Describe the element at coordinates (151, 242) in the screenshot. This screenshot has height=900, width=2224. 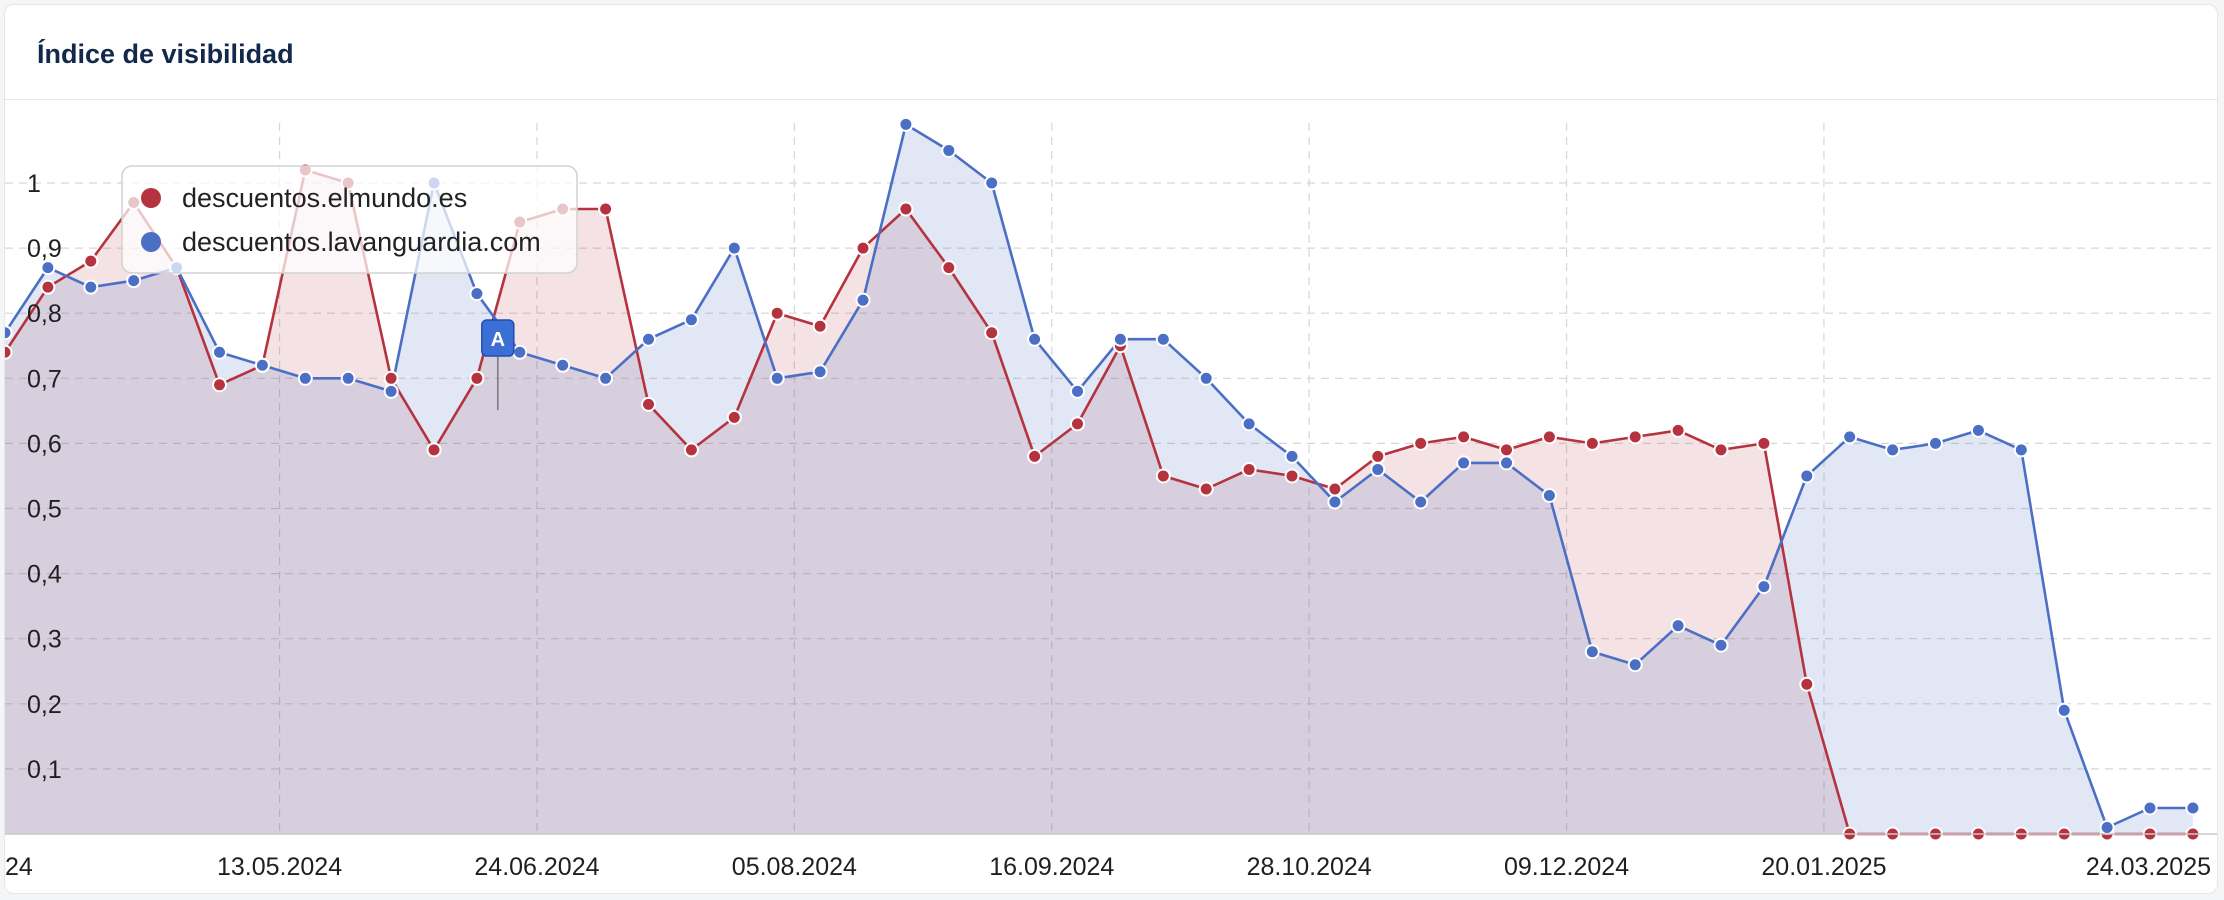
I see `legend-marker` at that location.